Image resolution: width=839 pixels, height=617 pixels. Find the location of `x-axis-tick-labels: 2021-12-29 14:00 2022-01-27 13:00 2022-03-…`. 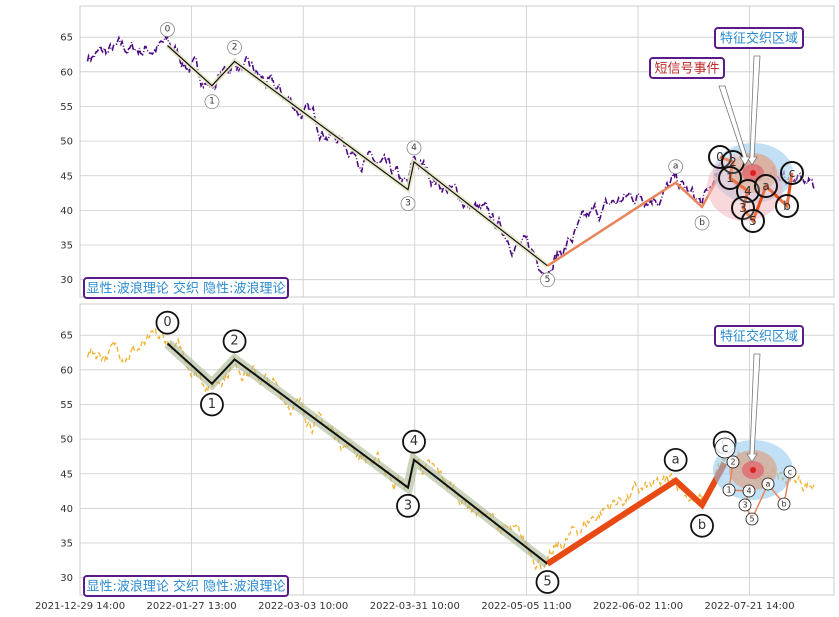

x-axis-tick-labels: 2021-12-29 14:00 2022-01-27 13:00 2022-03-… is located at coordinates (415, 606).